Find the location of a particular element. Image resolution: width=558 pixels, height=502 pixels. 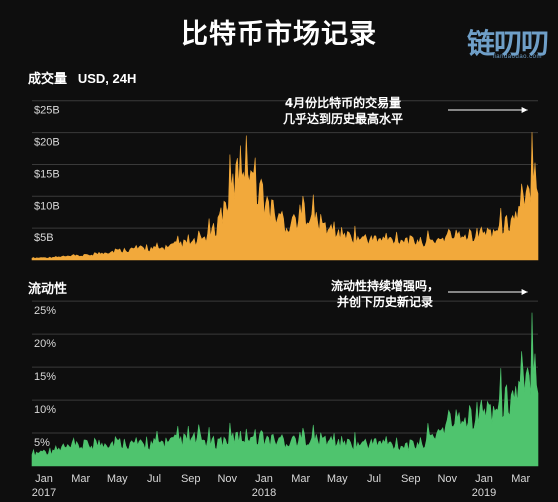

volume-y-tick-label: $10B is located at coordinates (47, 206).